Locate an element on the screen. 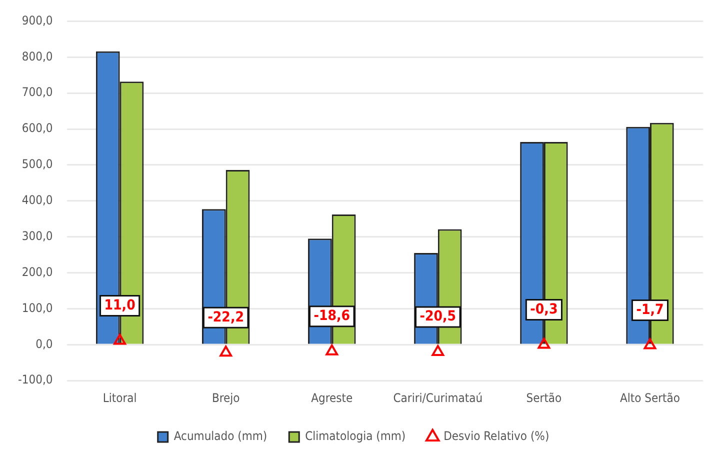 The image size is (723, 457). y-tick-label: 300,0 is located at coordinates (37, 235).